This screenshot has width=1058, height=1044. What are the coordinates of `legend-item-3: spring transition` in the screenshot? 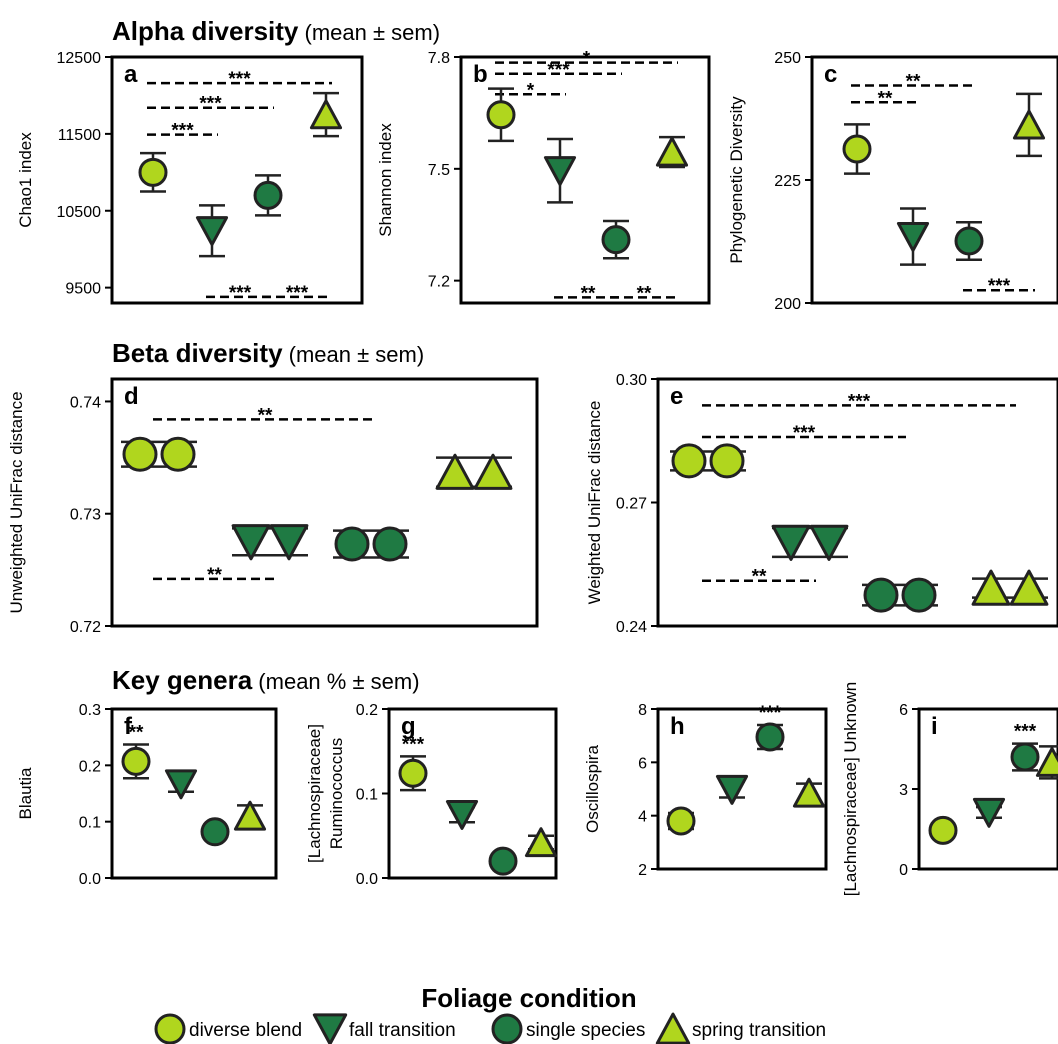 It's located at (740, 1028).